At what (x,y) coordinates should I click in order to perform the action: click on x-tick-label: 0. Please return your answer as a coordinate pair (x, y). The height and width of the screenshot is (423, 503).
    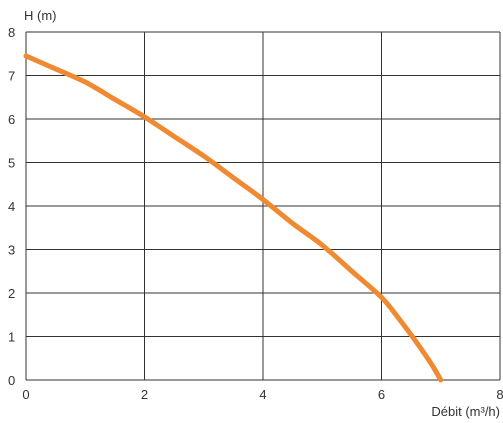
    Looking at the image, I should click on (25, 394).